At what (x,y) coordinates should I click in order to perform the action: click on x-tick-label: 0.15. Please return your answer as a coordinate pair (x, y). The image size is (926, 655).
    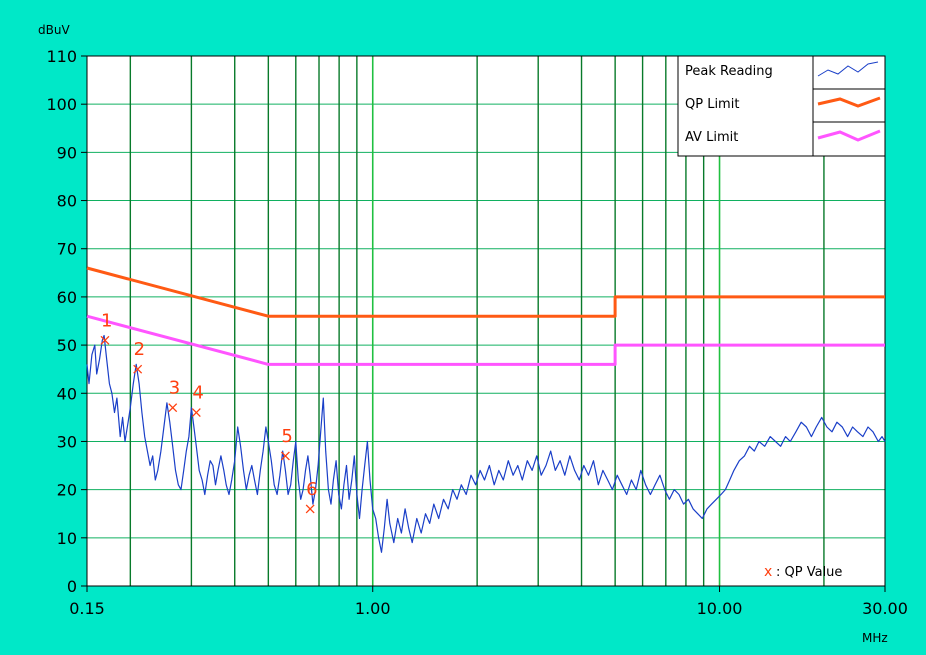
    Looking at the image, I should click on (87, 608).